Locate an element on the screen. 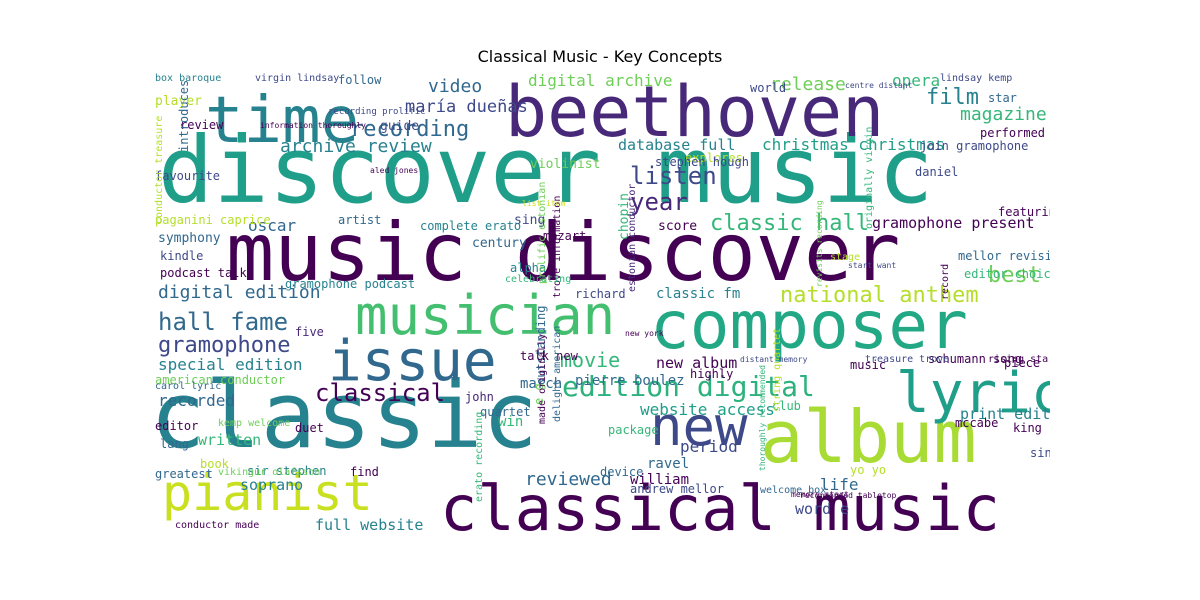 This screenshot has height=600, width=1200. word-special-edition: special edition is located at coordinates (230, 364).